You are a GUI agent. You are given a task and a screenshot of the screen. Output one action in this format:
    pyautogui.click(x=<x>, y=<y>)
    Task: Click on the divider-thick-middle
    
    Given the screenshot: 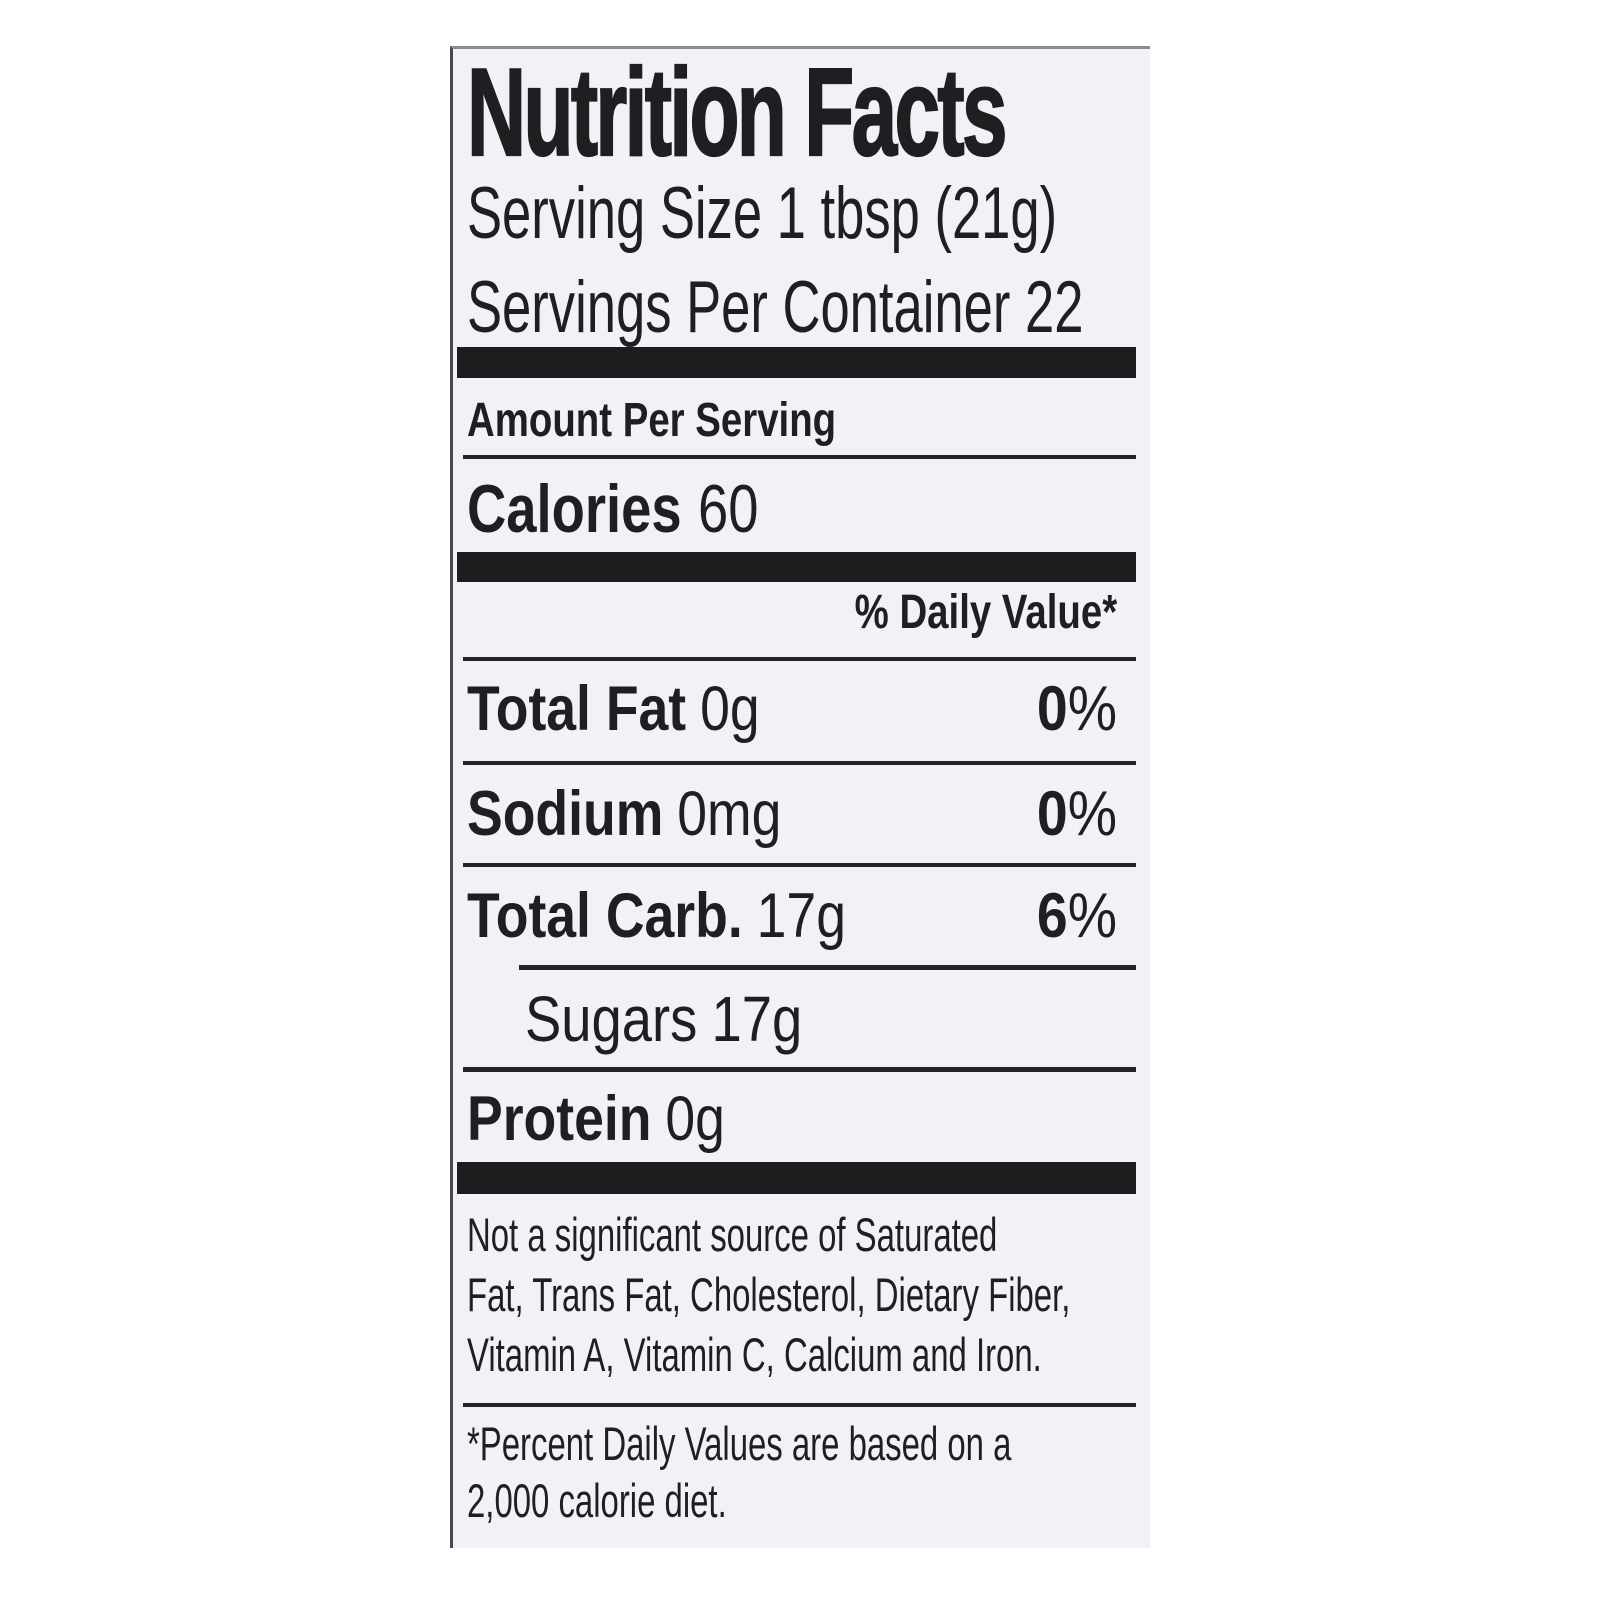 What is the action you would take?
    pyautogui.click(x=796, y=567)
    